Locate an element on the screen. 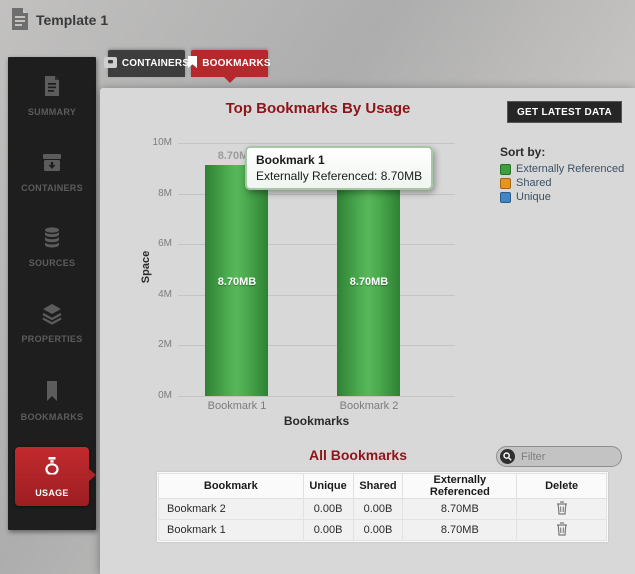 The height and width of the screenshot is (574, 635). legend-item-shared: Shared is located at coordinates (566, 183).